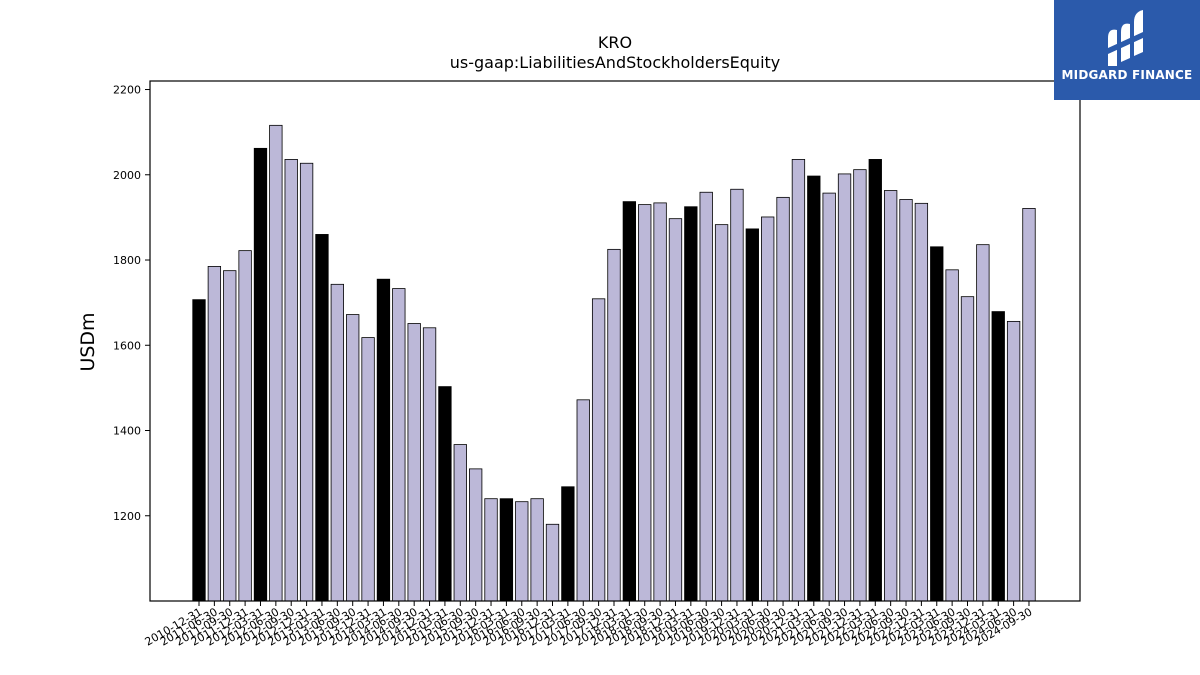  Describe the element at coordinates (615, 42) in the screenshot. I see `chart-title: KRO` at that location.